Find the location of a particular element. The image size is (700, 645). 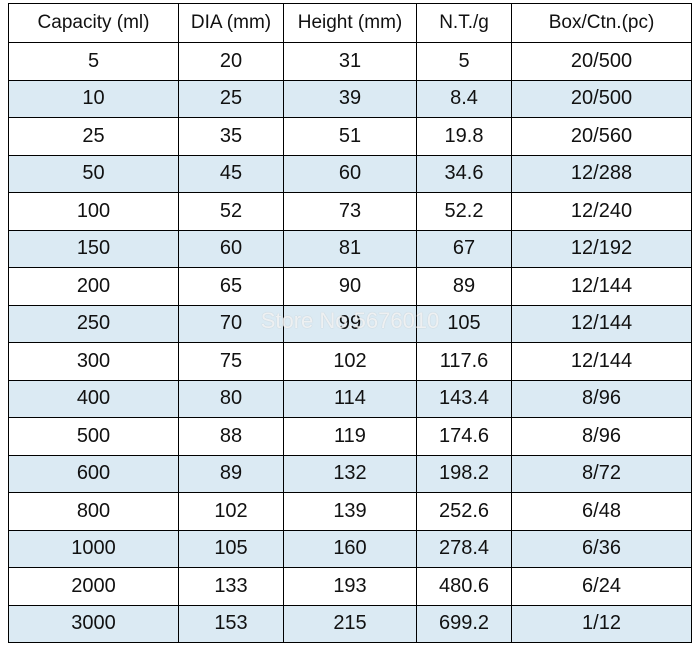

table-row: 250 70 99 105 12/144 is located at coordinates (350, 323).